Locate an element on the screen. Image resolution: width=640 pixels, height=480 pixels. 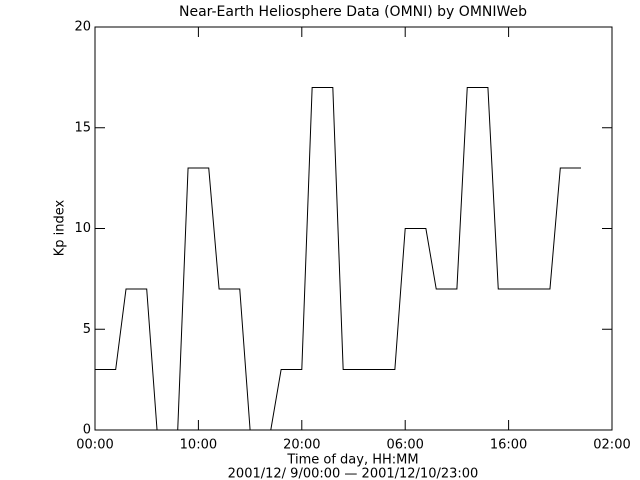
y-tick-label: 15 is located at coordinates (82, 127).